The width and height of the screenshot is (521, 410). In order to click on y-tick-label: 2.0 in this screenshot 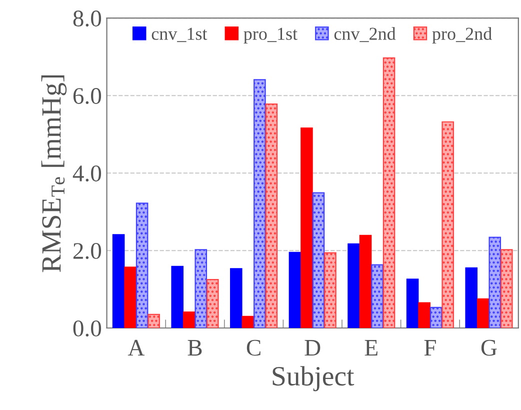, I will do `click(87, 251)`.